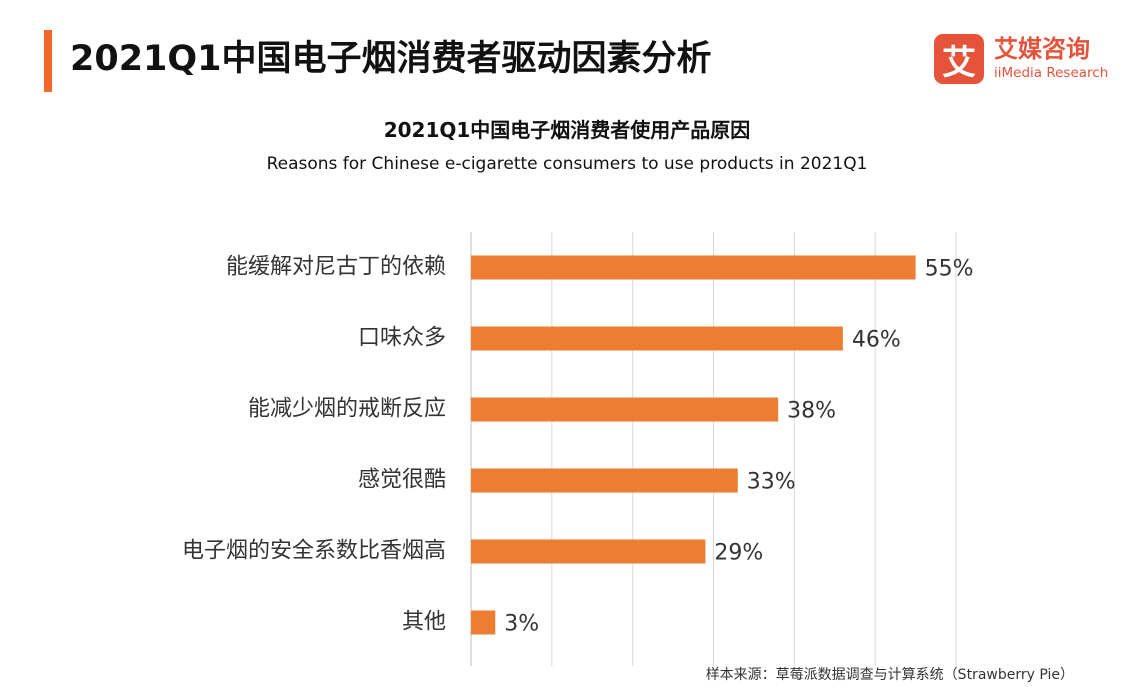 The width and height of the screenshot is (1134, 687). I want to click on value-label: 38%, so click(811, 411).